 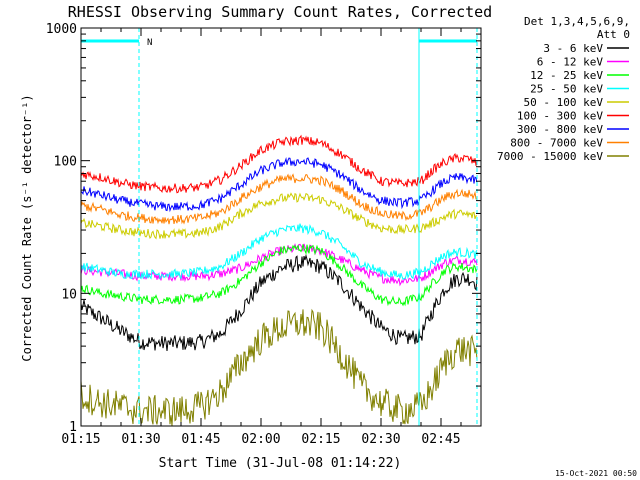 What do you see at coordinates (280, 463) in the screenshot?
I see `x-axis-label: Start Time (31-Jul-08 01:14:22)` at bounding box center [280, 463].